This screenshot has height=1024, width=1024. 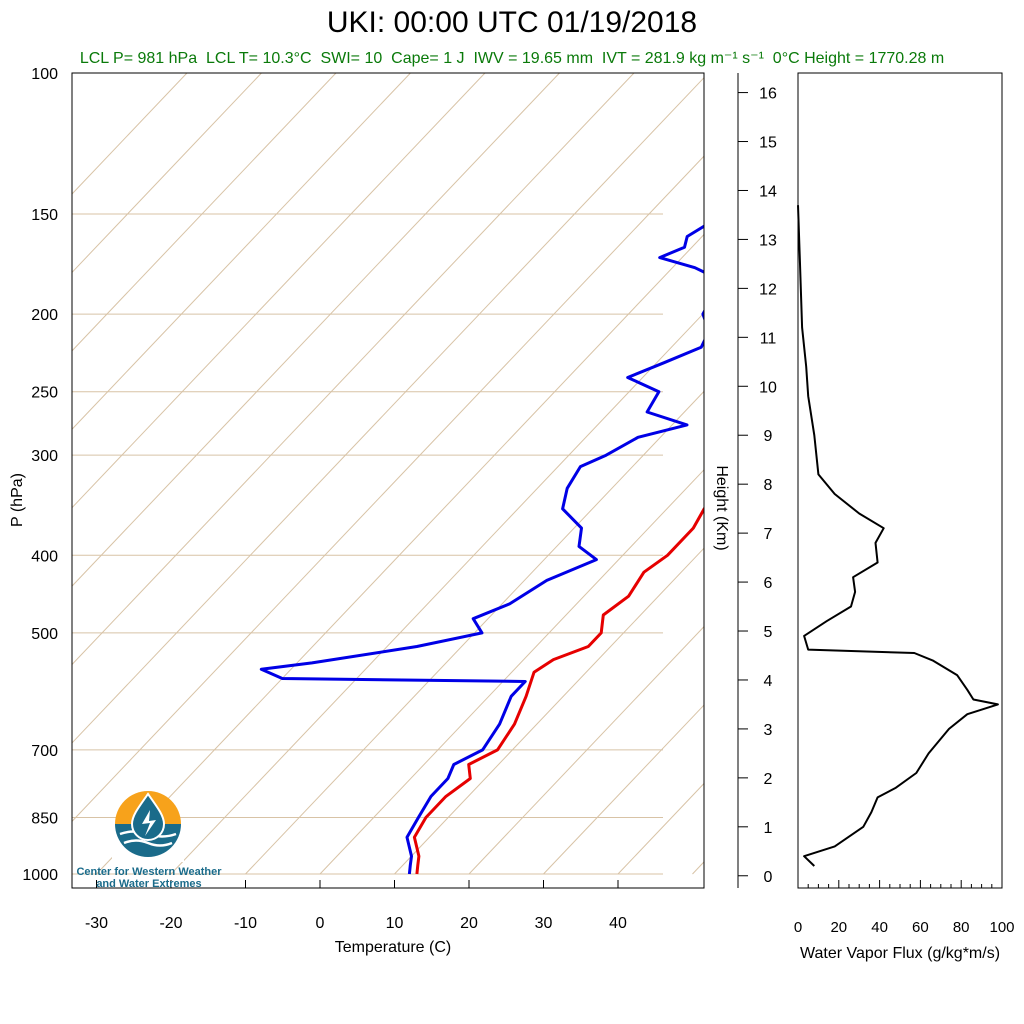 What do you see at coordinates (768, 240) in the screenshot?
I see `height-tick-label: 13` at bounding box center [768, 240].